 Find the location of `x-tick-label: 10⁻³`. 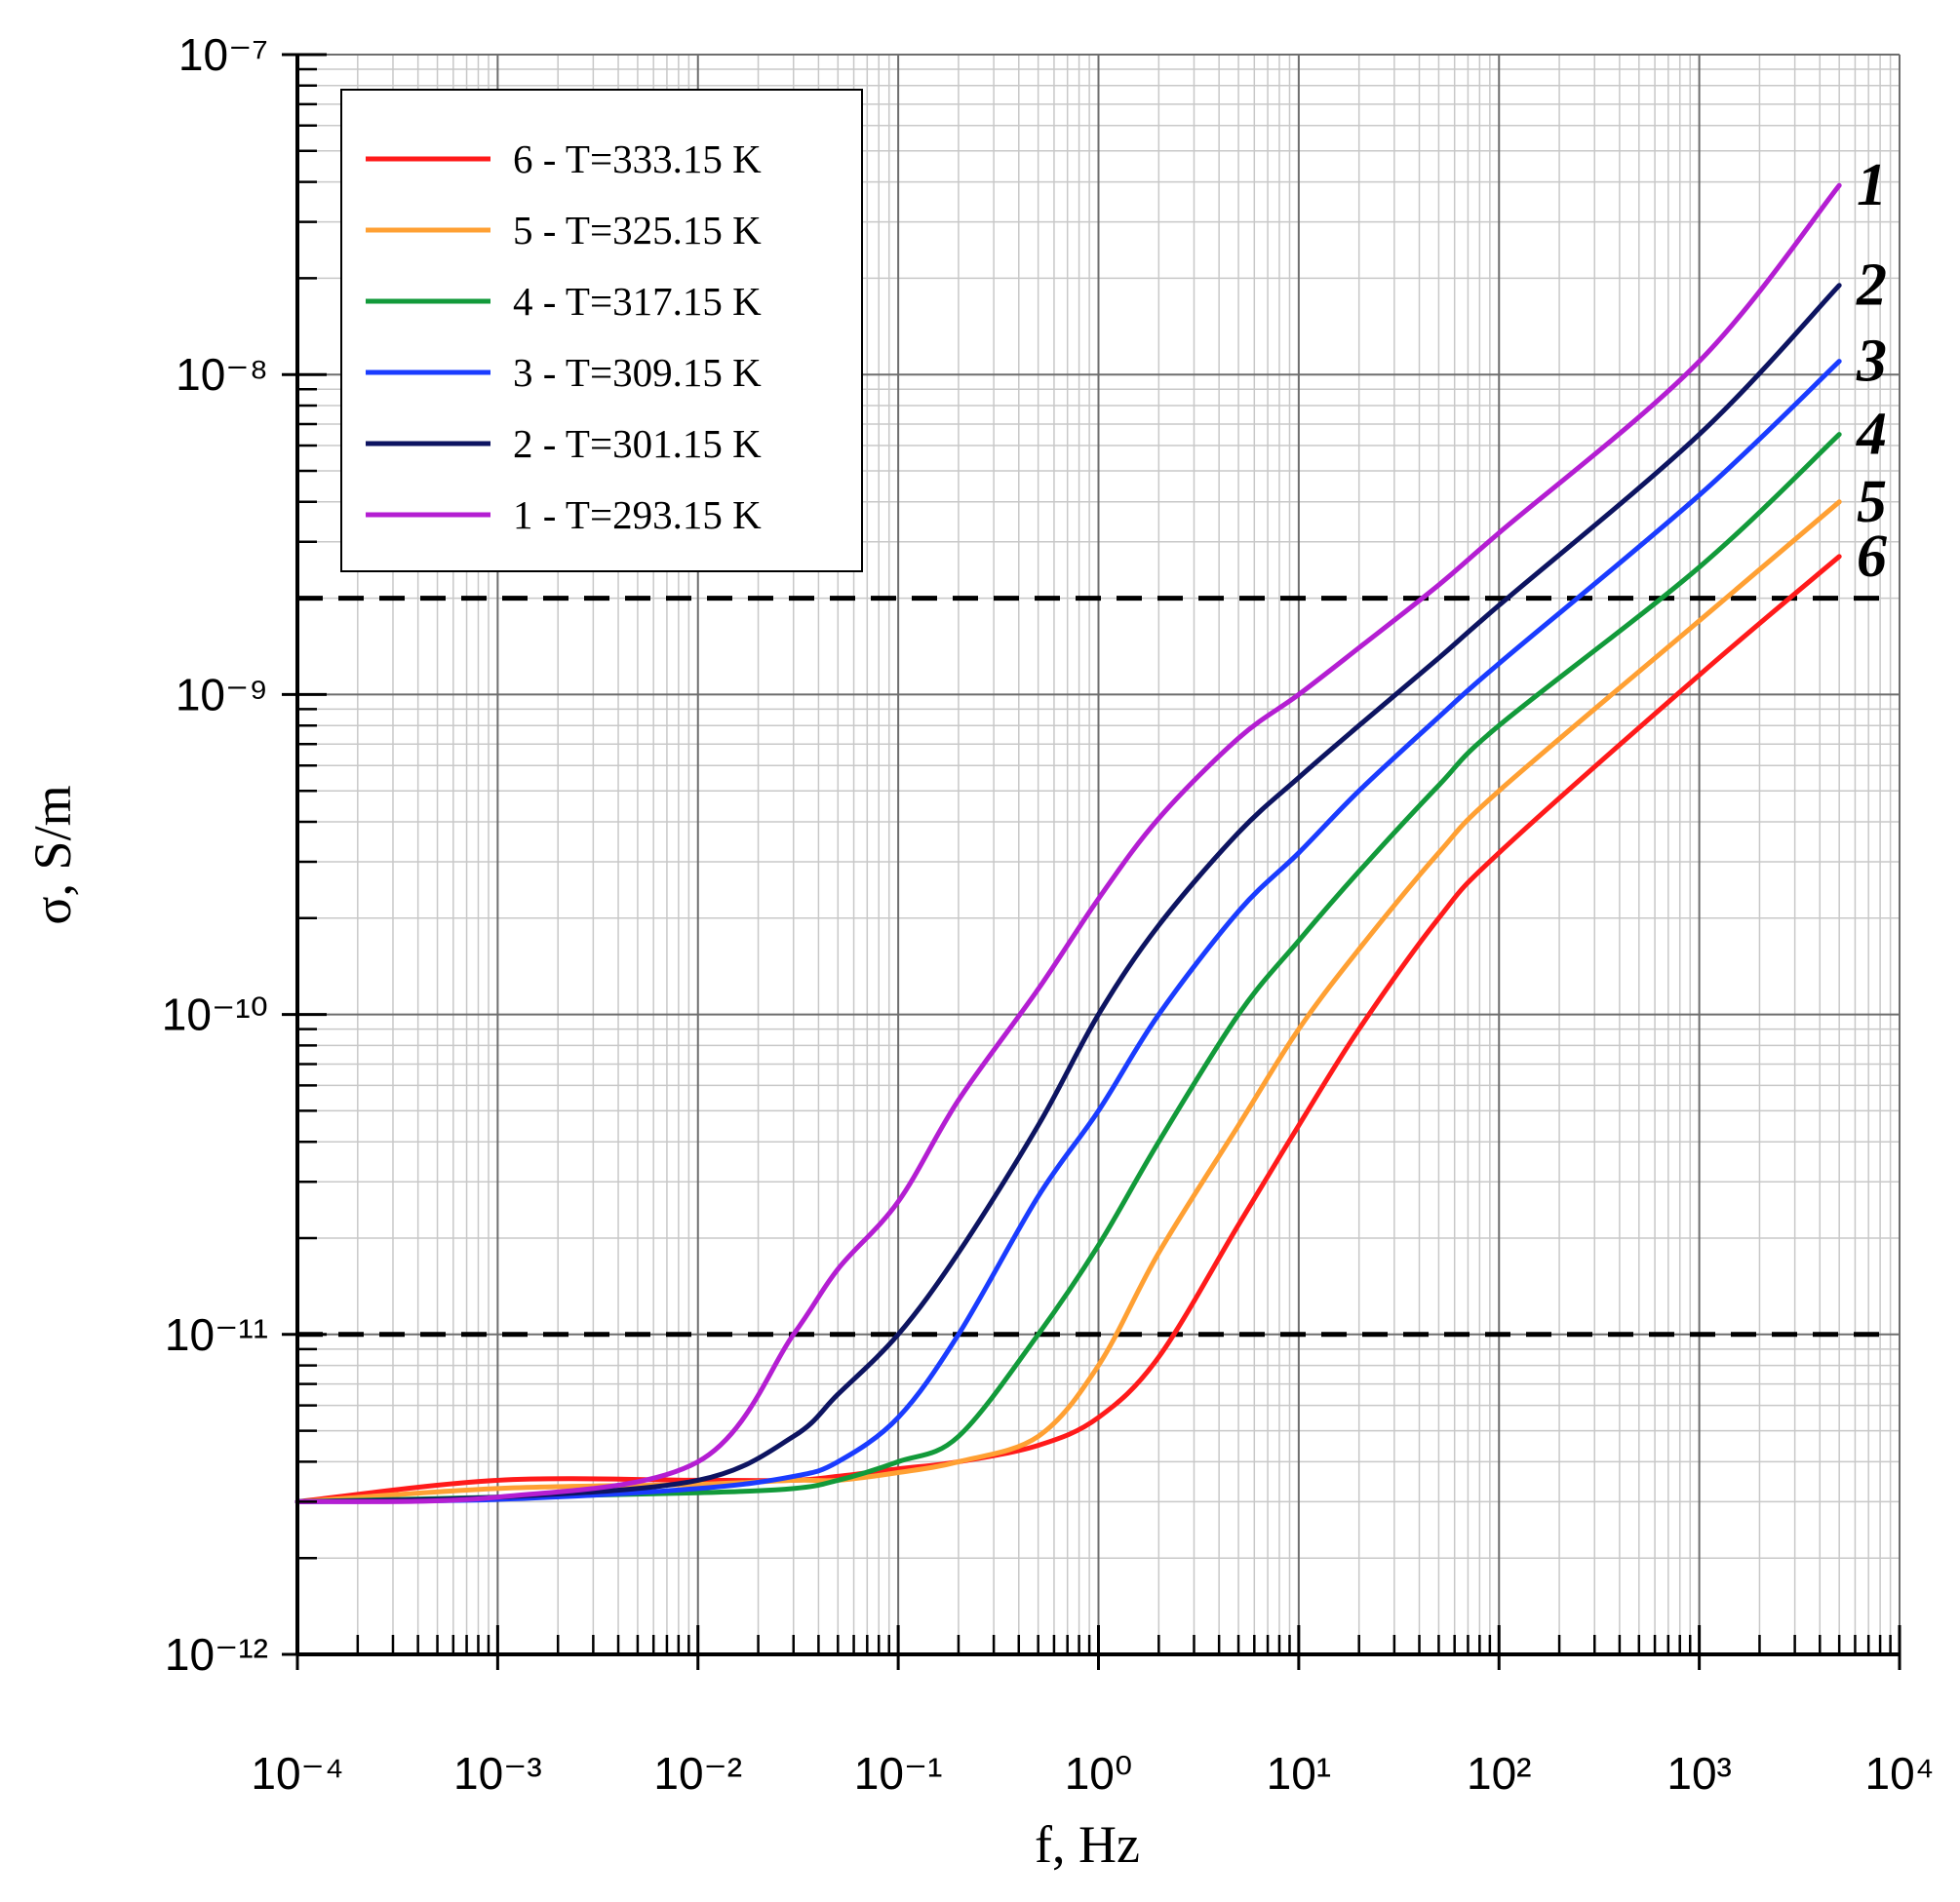

x-tick-label: 10⁻³ is located at coordinates (497, 1773).